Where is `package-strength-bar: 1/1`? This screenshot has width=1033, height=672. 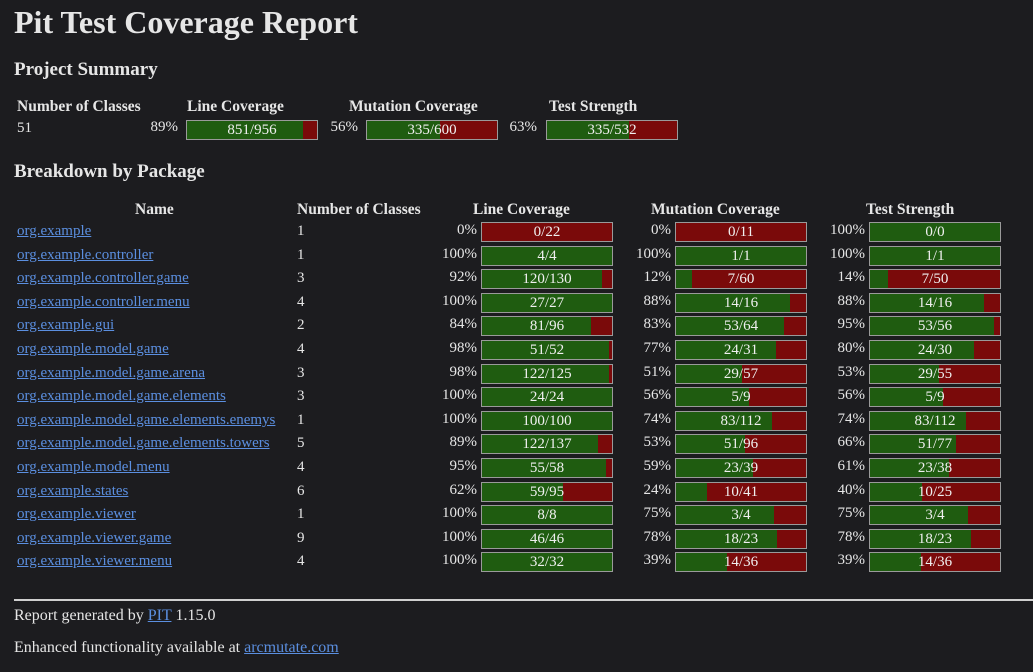 package-strength-bar: 1/1 is located at coordinates (935, 256).